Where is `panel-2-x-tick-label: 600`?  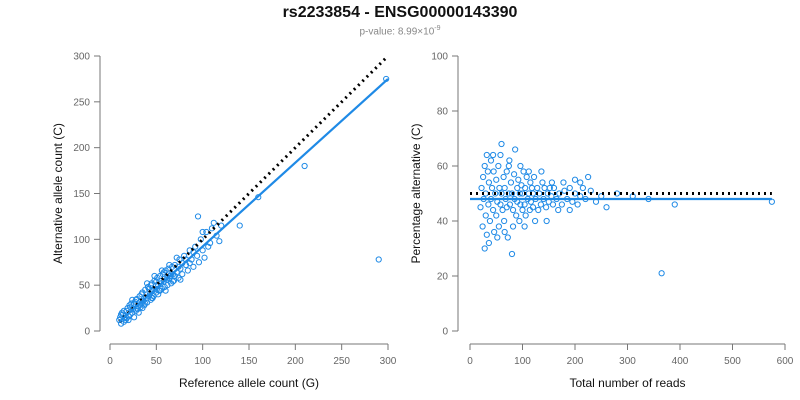
panel-2-x-tick-label: 600 is located at coordinates (785, 361).